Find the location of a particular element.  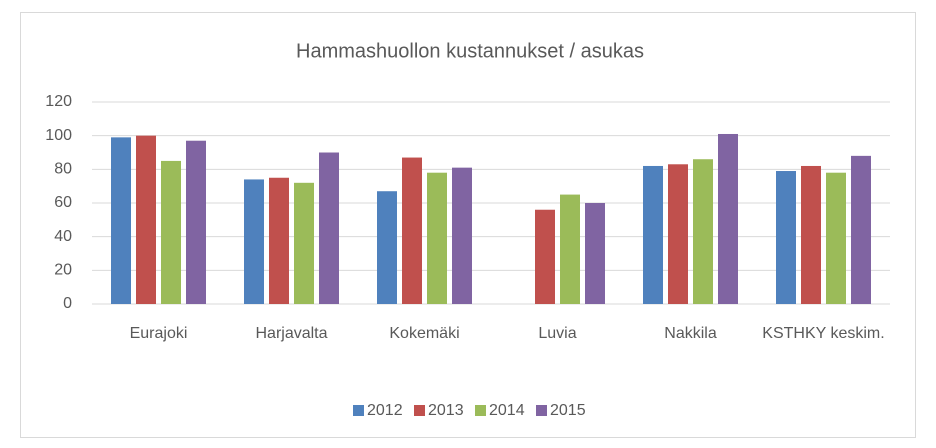

y-tick-label: 20 is located at coordinates (63, 270).